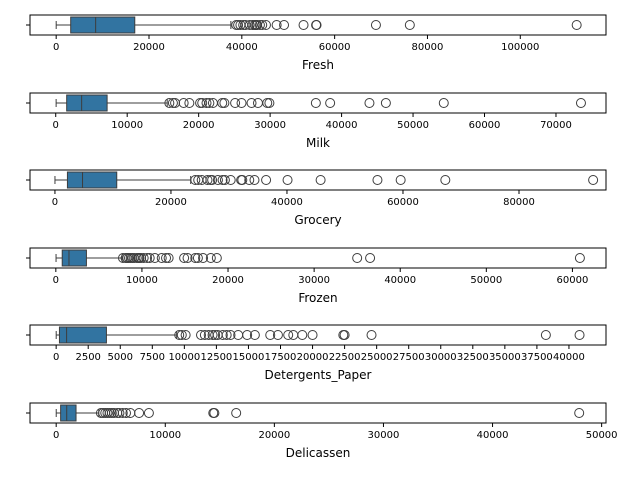  I want to click on boxplot-panel-delicassen: 0 10000 20000 30000 40000 50000 Delicassen, so click(322, 431).